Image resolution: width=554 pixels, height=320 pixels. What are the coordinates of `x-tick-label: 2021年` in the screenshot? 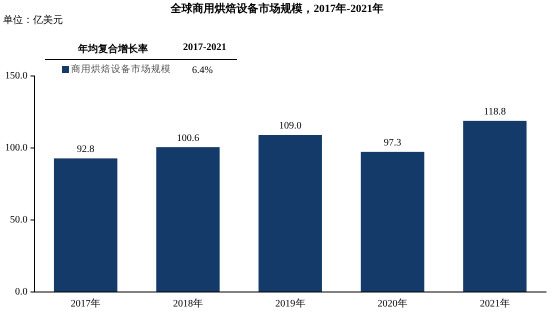 It's located at (495, 304).